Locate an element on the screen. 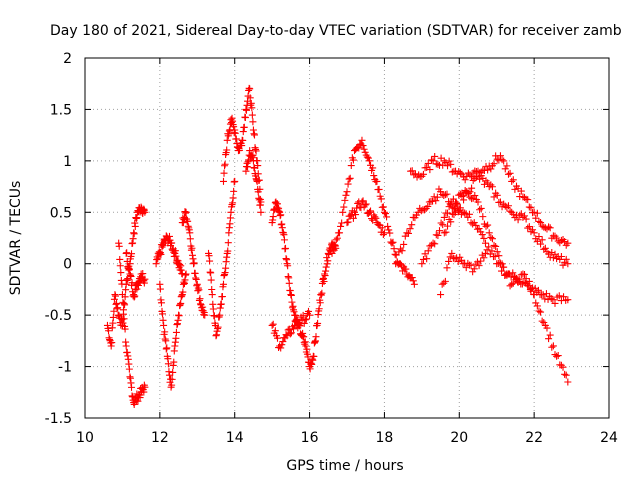 This screenshot has width=640, height=480. x-tick-label: 18 is located at coordinates (385, 438).